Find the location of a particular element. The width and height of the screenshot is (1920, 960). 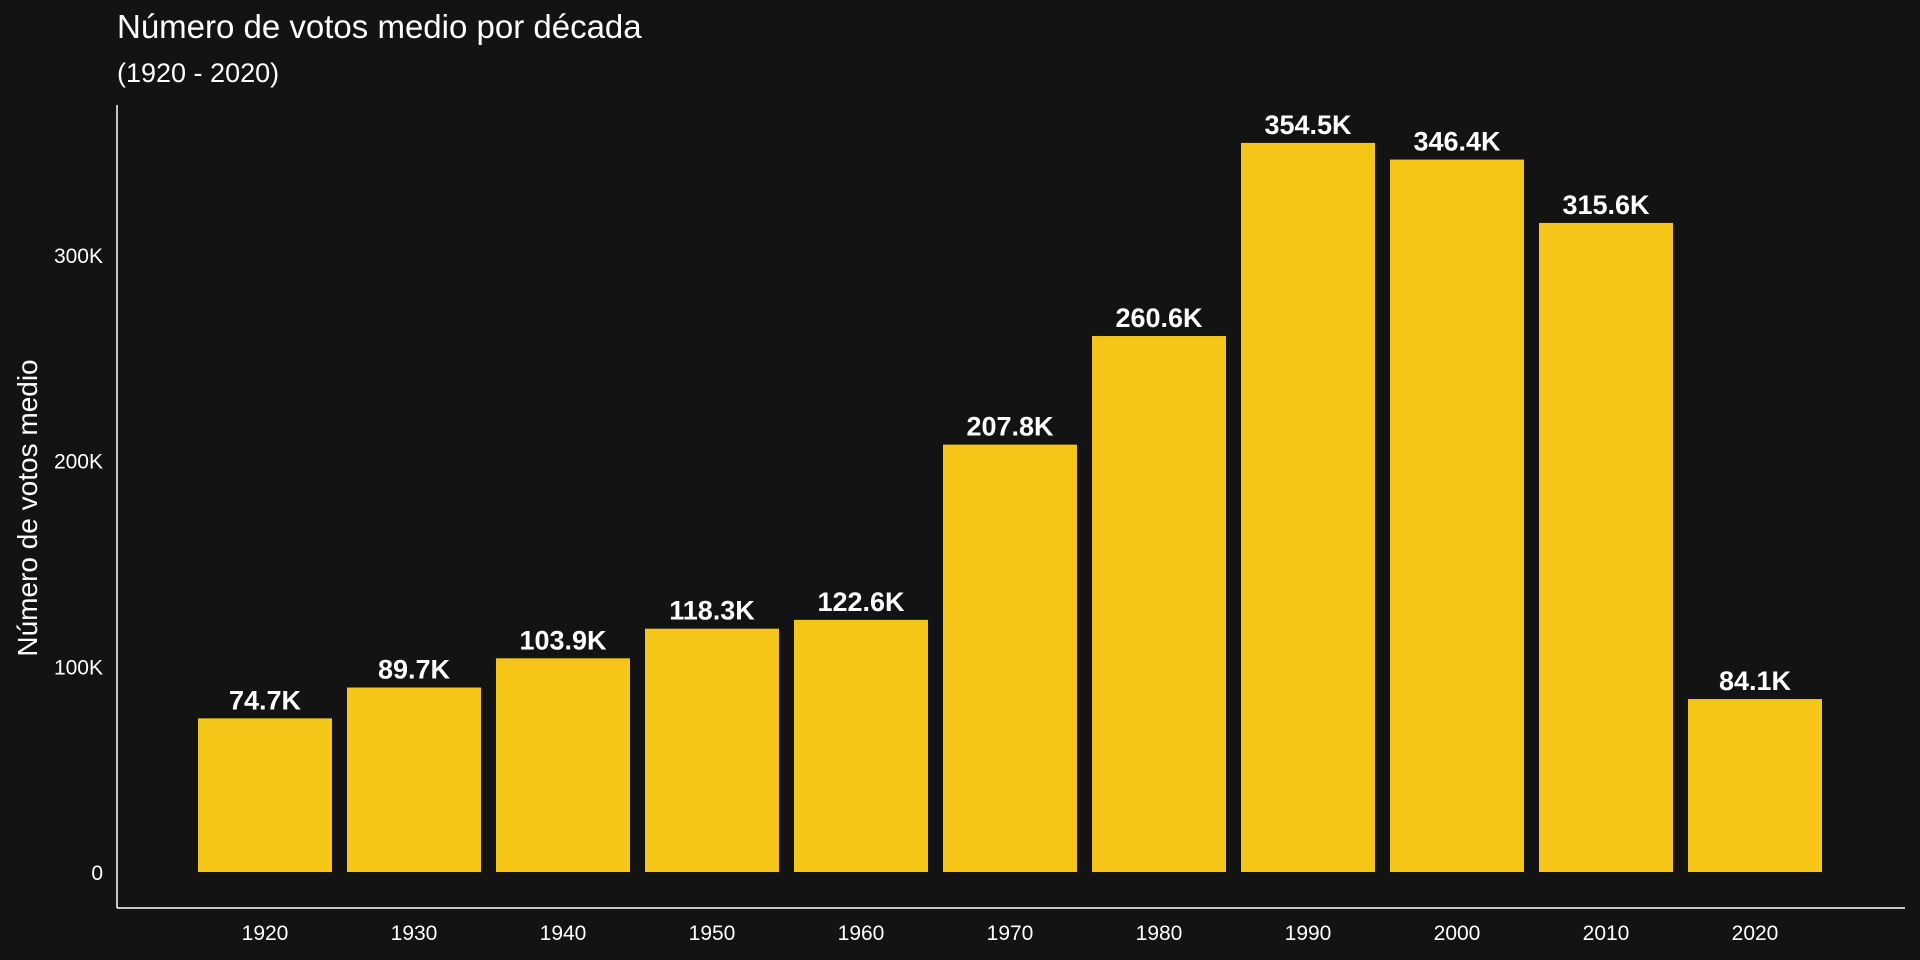

x-tick-label: 1990 is located at coordinates (1308, 933).